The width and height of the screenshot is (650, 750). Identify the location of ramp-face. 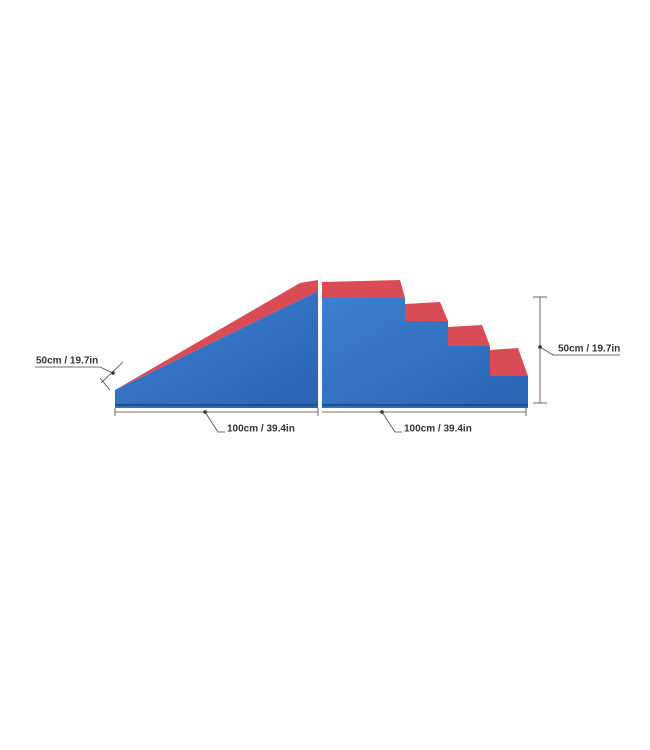
(216, 349).